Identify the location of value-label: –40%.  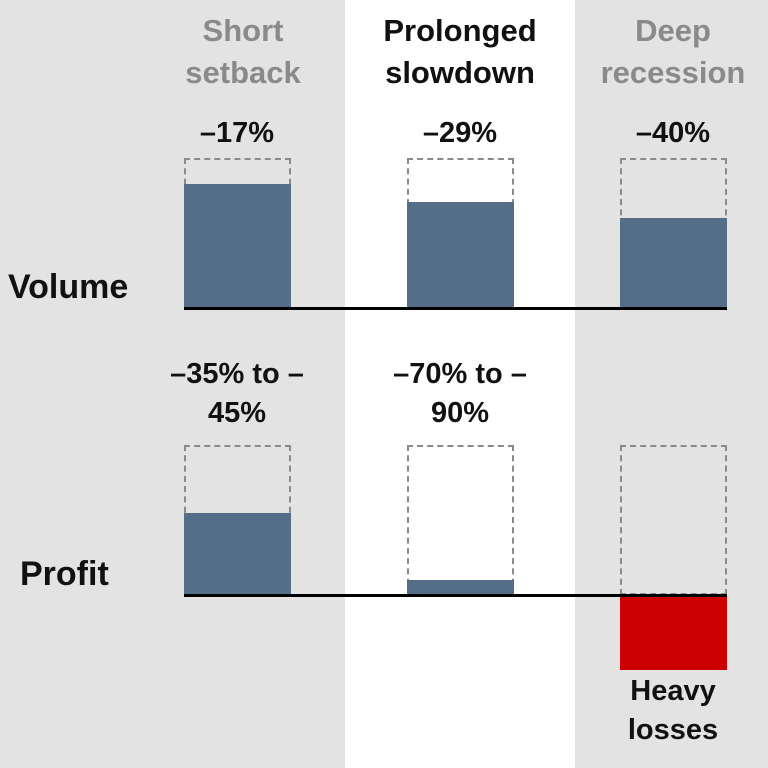
(673, 133).